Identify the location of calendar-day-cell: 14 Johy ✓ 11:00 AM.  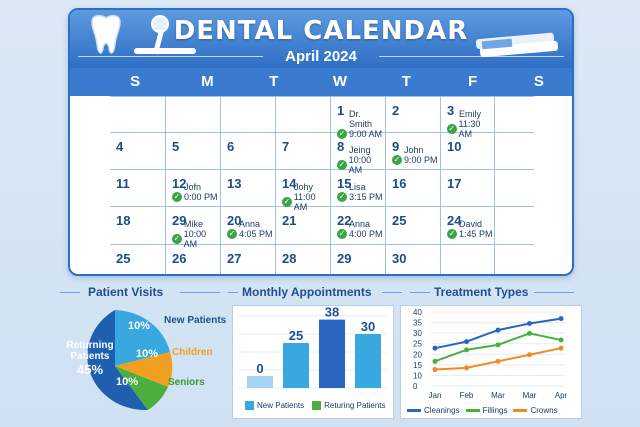
(302, 191).